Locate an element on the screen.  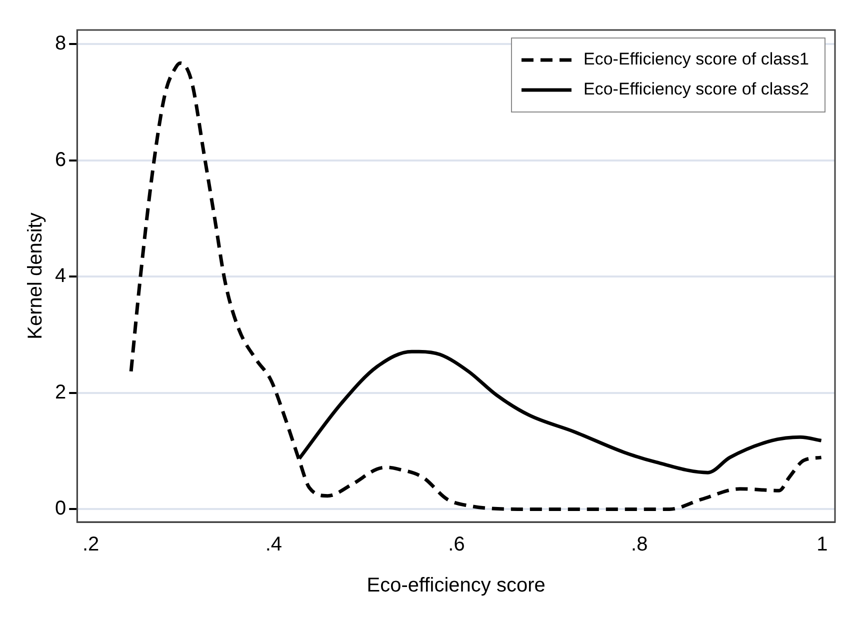
x-tick-label: .4 is located at coordinates (273, 545).